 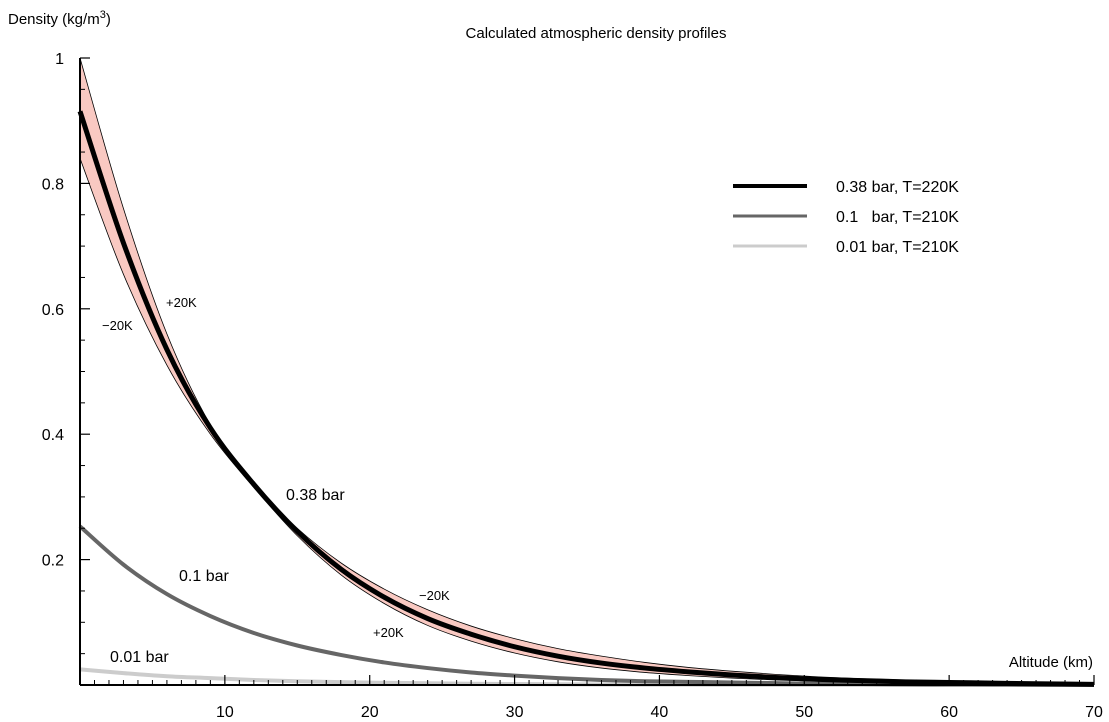 What do you see at coordinates (315, 495) in the screenshot?
I see `annotation-038-bar: 0.38 bar` at bounding box center [315, 495].